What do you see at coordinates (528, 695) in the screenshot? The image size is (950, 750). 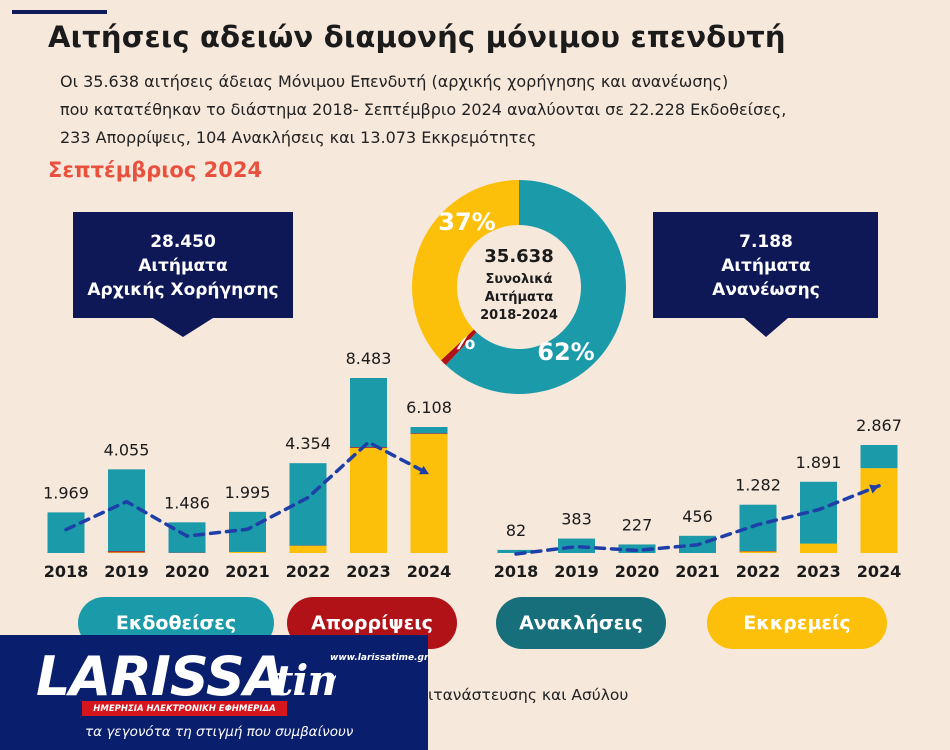 I see `footnote-source: ιτανάστευσης και Ασύλου` at bounding box center [528, 695].